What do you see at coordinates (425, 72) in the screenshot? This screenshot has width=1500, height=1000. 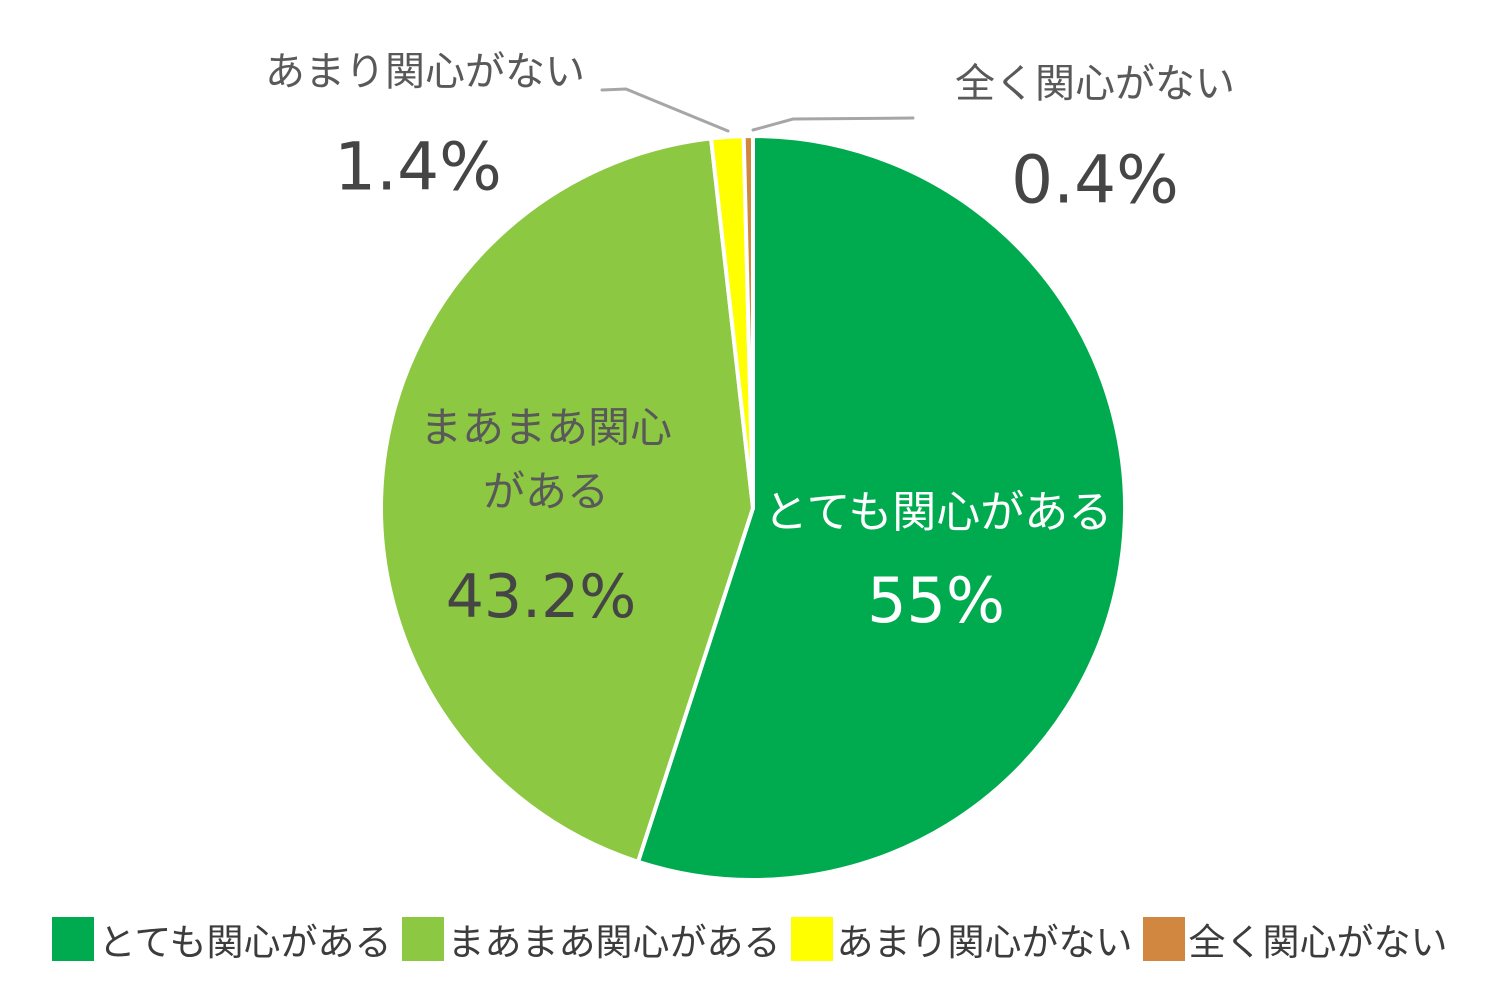 I see `callout-not-very-interested-name: あまり関心がない` at bounding box center [425, 72].